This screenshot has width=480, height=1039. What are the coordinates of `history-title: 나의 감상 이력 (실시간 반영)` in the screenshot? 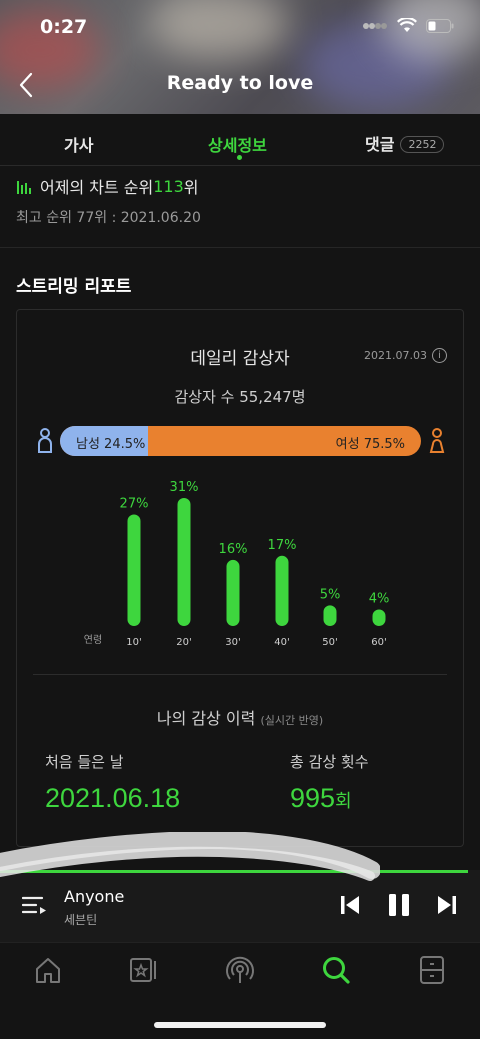 It's located at (240, 717).